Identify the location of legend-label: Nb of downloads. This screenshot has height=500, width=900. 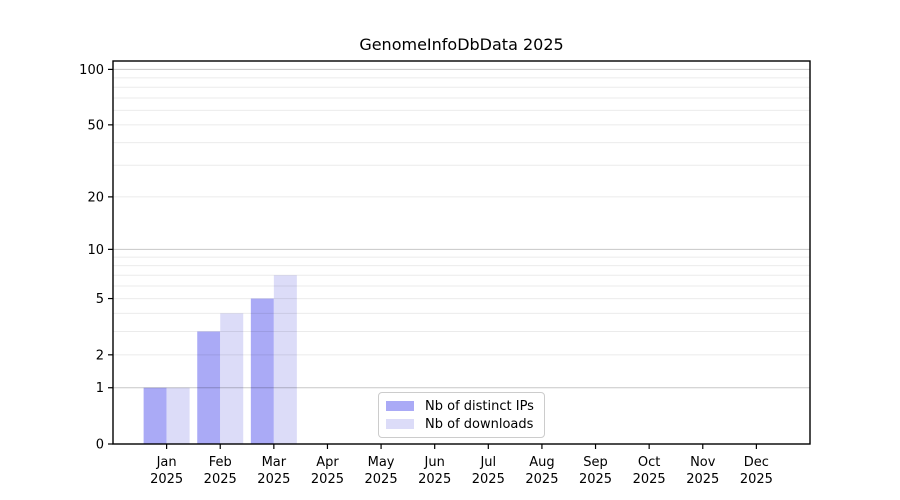
(479, 424).